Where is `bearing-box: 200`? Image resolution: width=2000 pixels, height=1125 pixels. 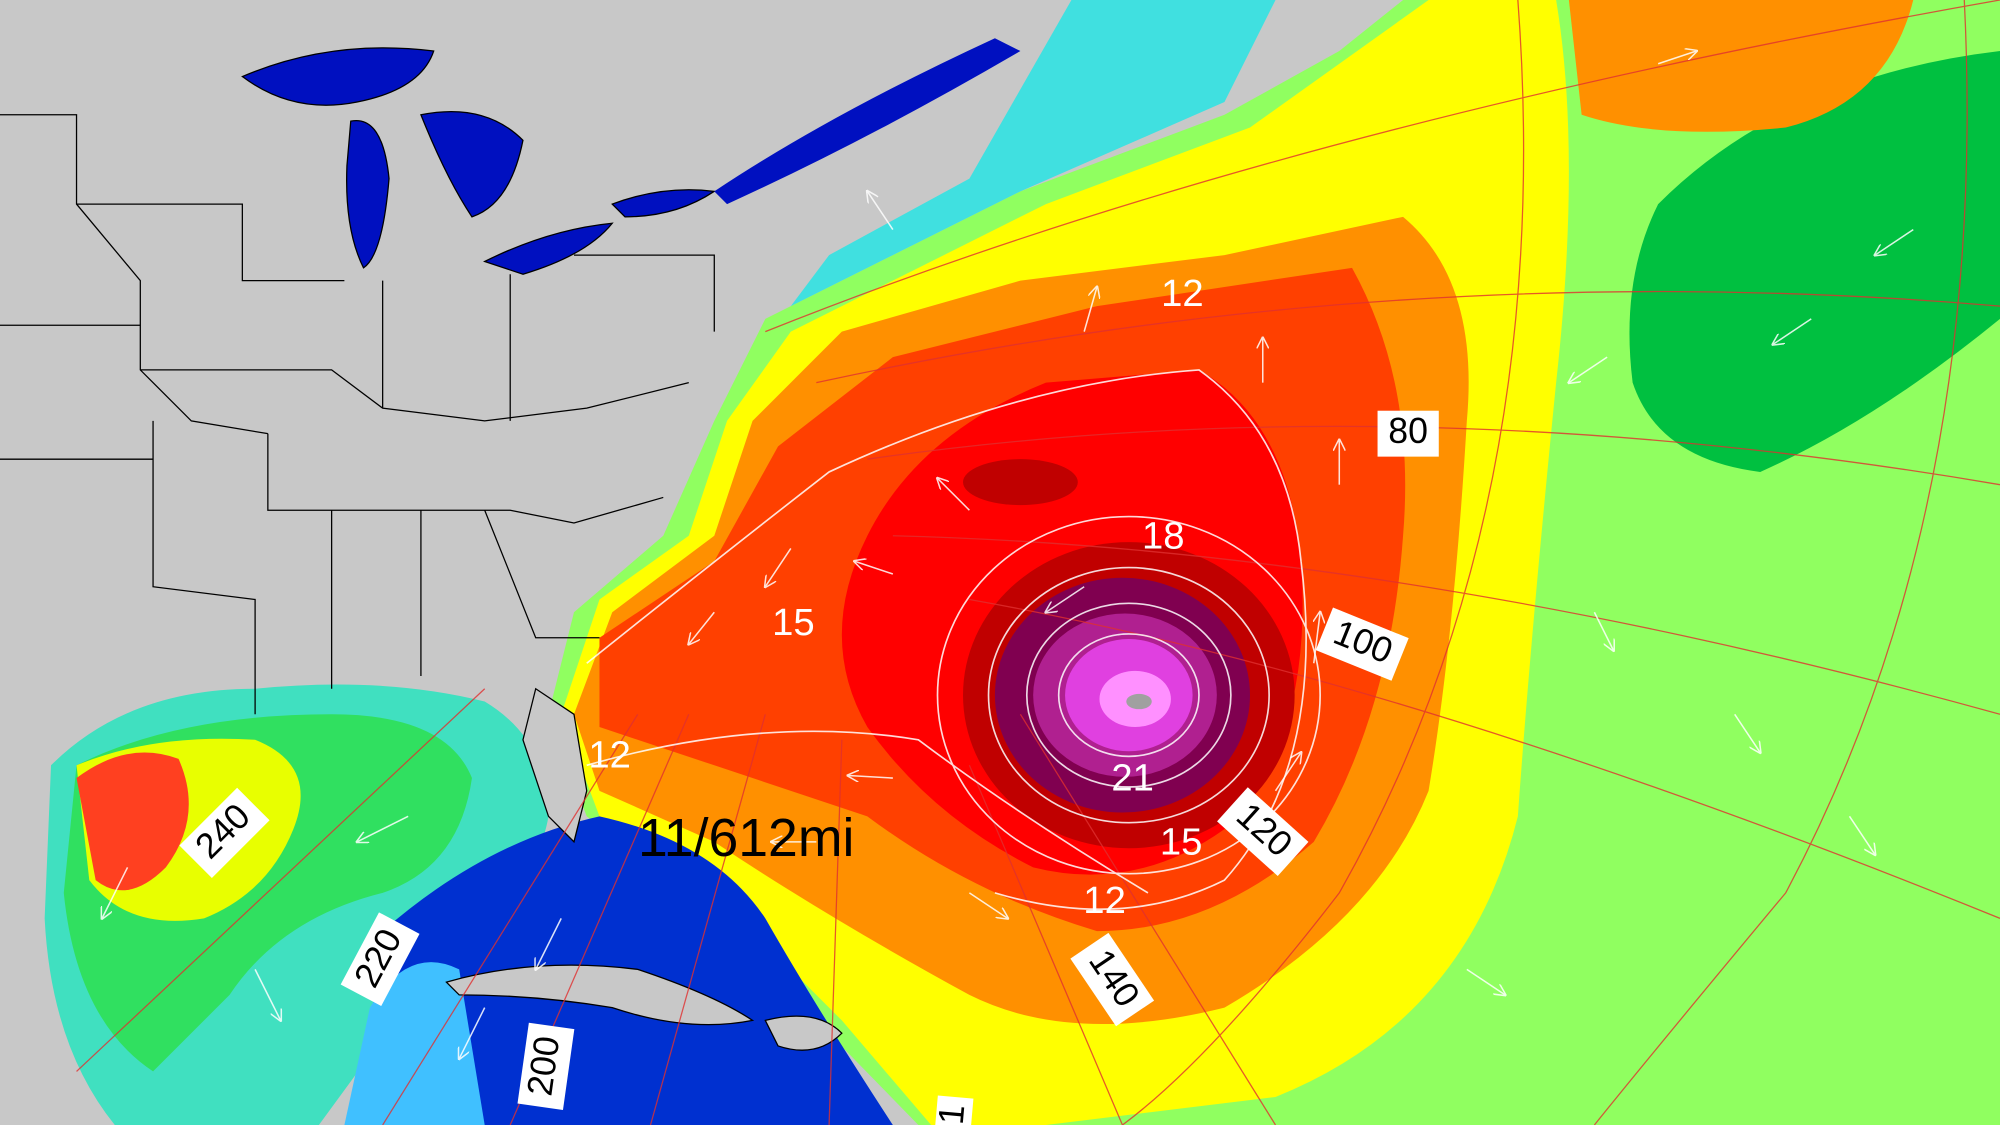 bearing-box: 200 is located at coordinates (546, 1066).